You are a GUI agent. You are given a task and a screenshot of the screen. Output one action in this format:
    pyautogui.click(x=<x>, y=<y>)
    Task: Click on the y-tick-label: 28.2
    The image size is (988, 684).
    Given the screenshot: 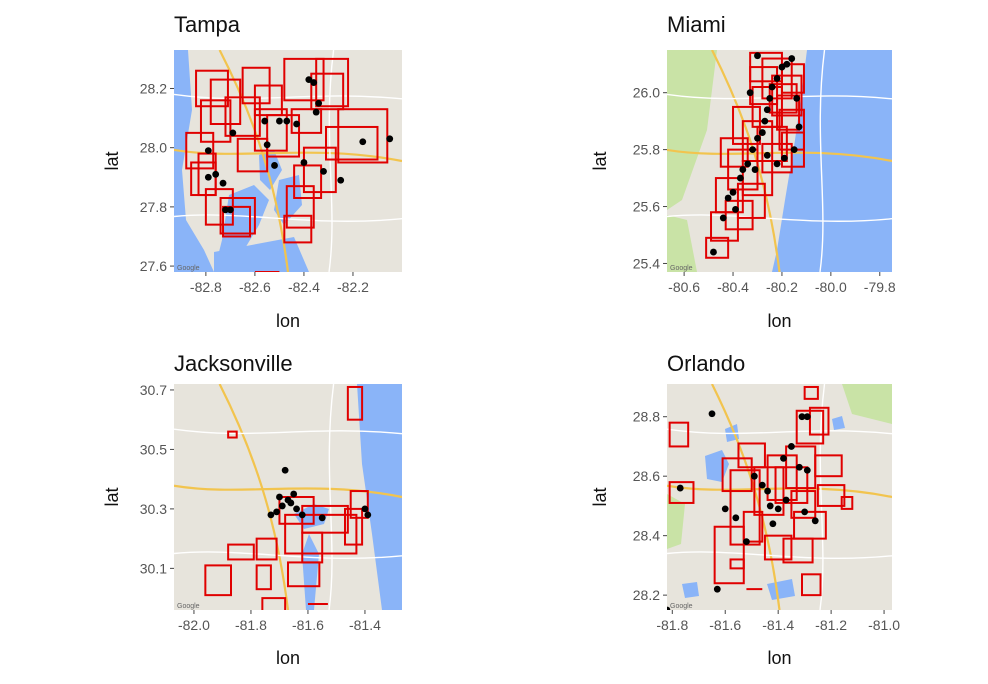 What is the action you would take?
    pyautogui.click(x=646, y=595)
    